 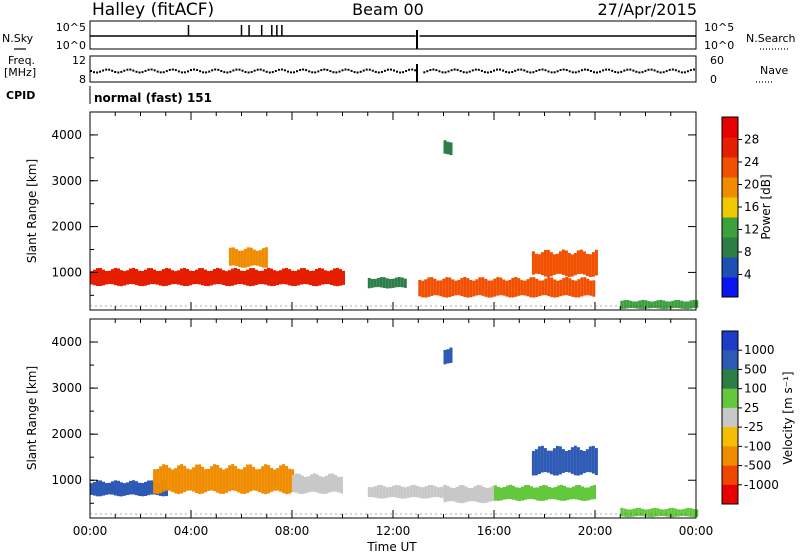 I want to click on x-tick-label: 20:00, so click(x=595, y=531).